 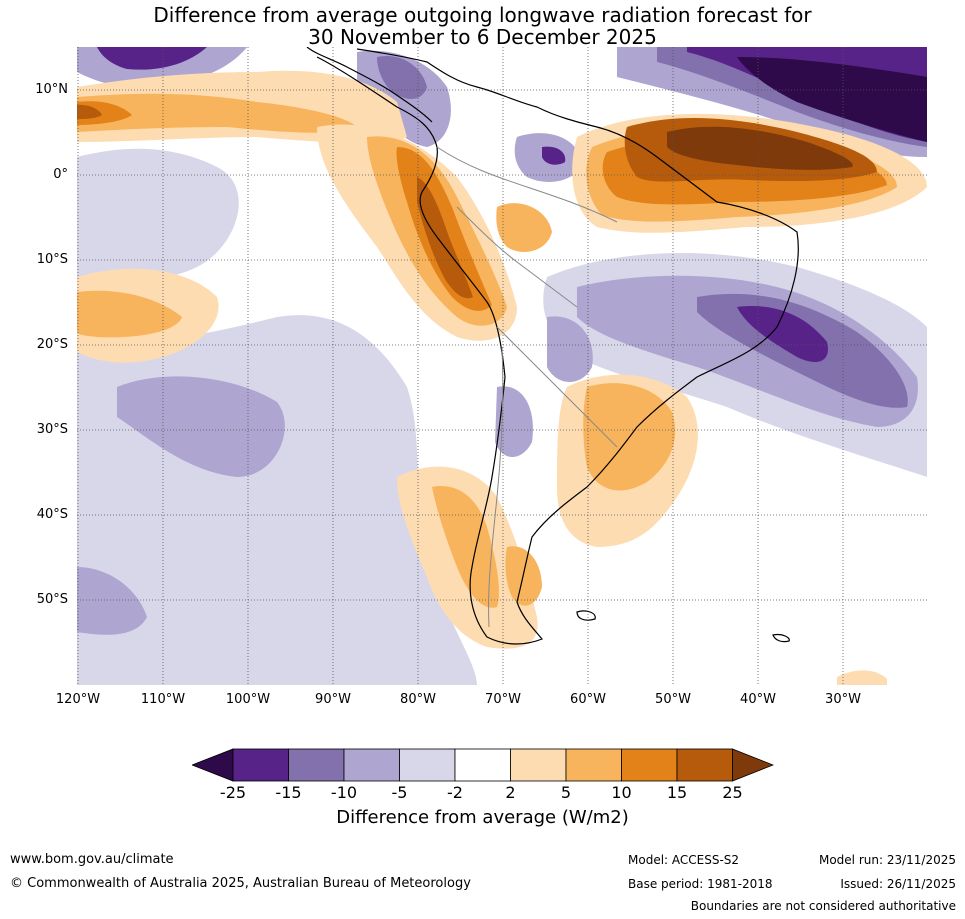 What do you see at coordinates (862, 677) in the screenshot?
I see `region-se-corner` at bounding box center [862, 677].